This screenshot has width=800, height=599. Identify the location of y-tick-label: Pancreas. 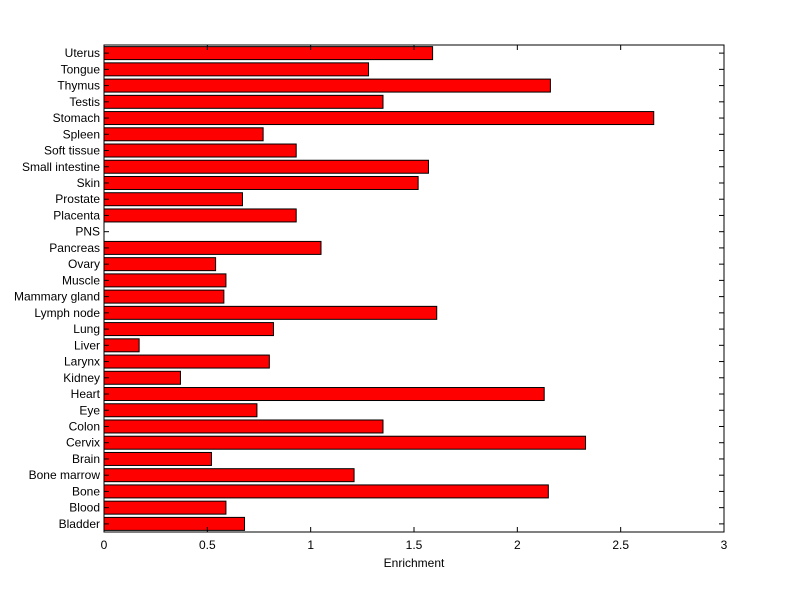
(74, 248).